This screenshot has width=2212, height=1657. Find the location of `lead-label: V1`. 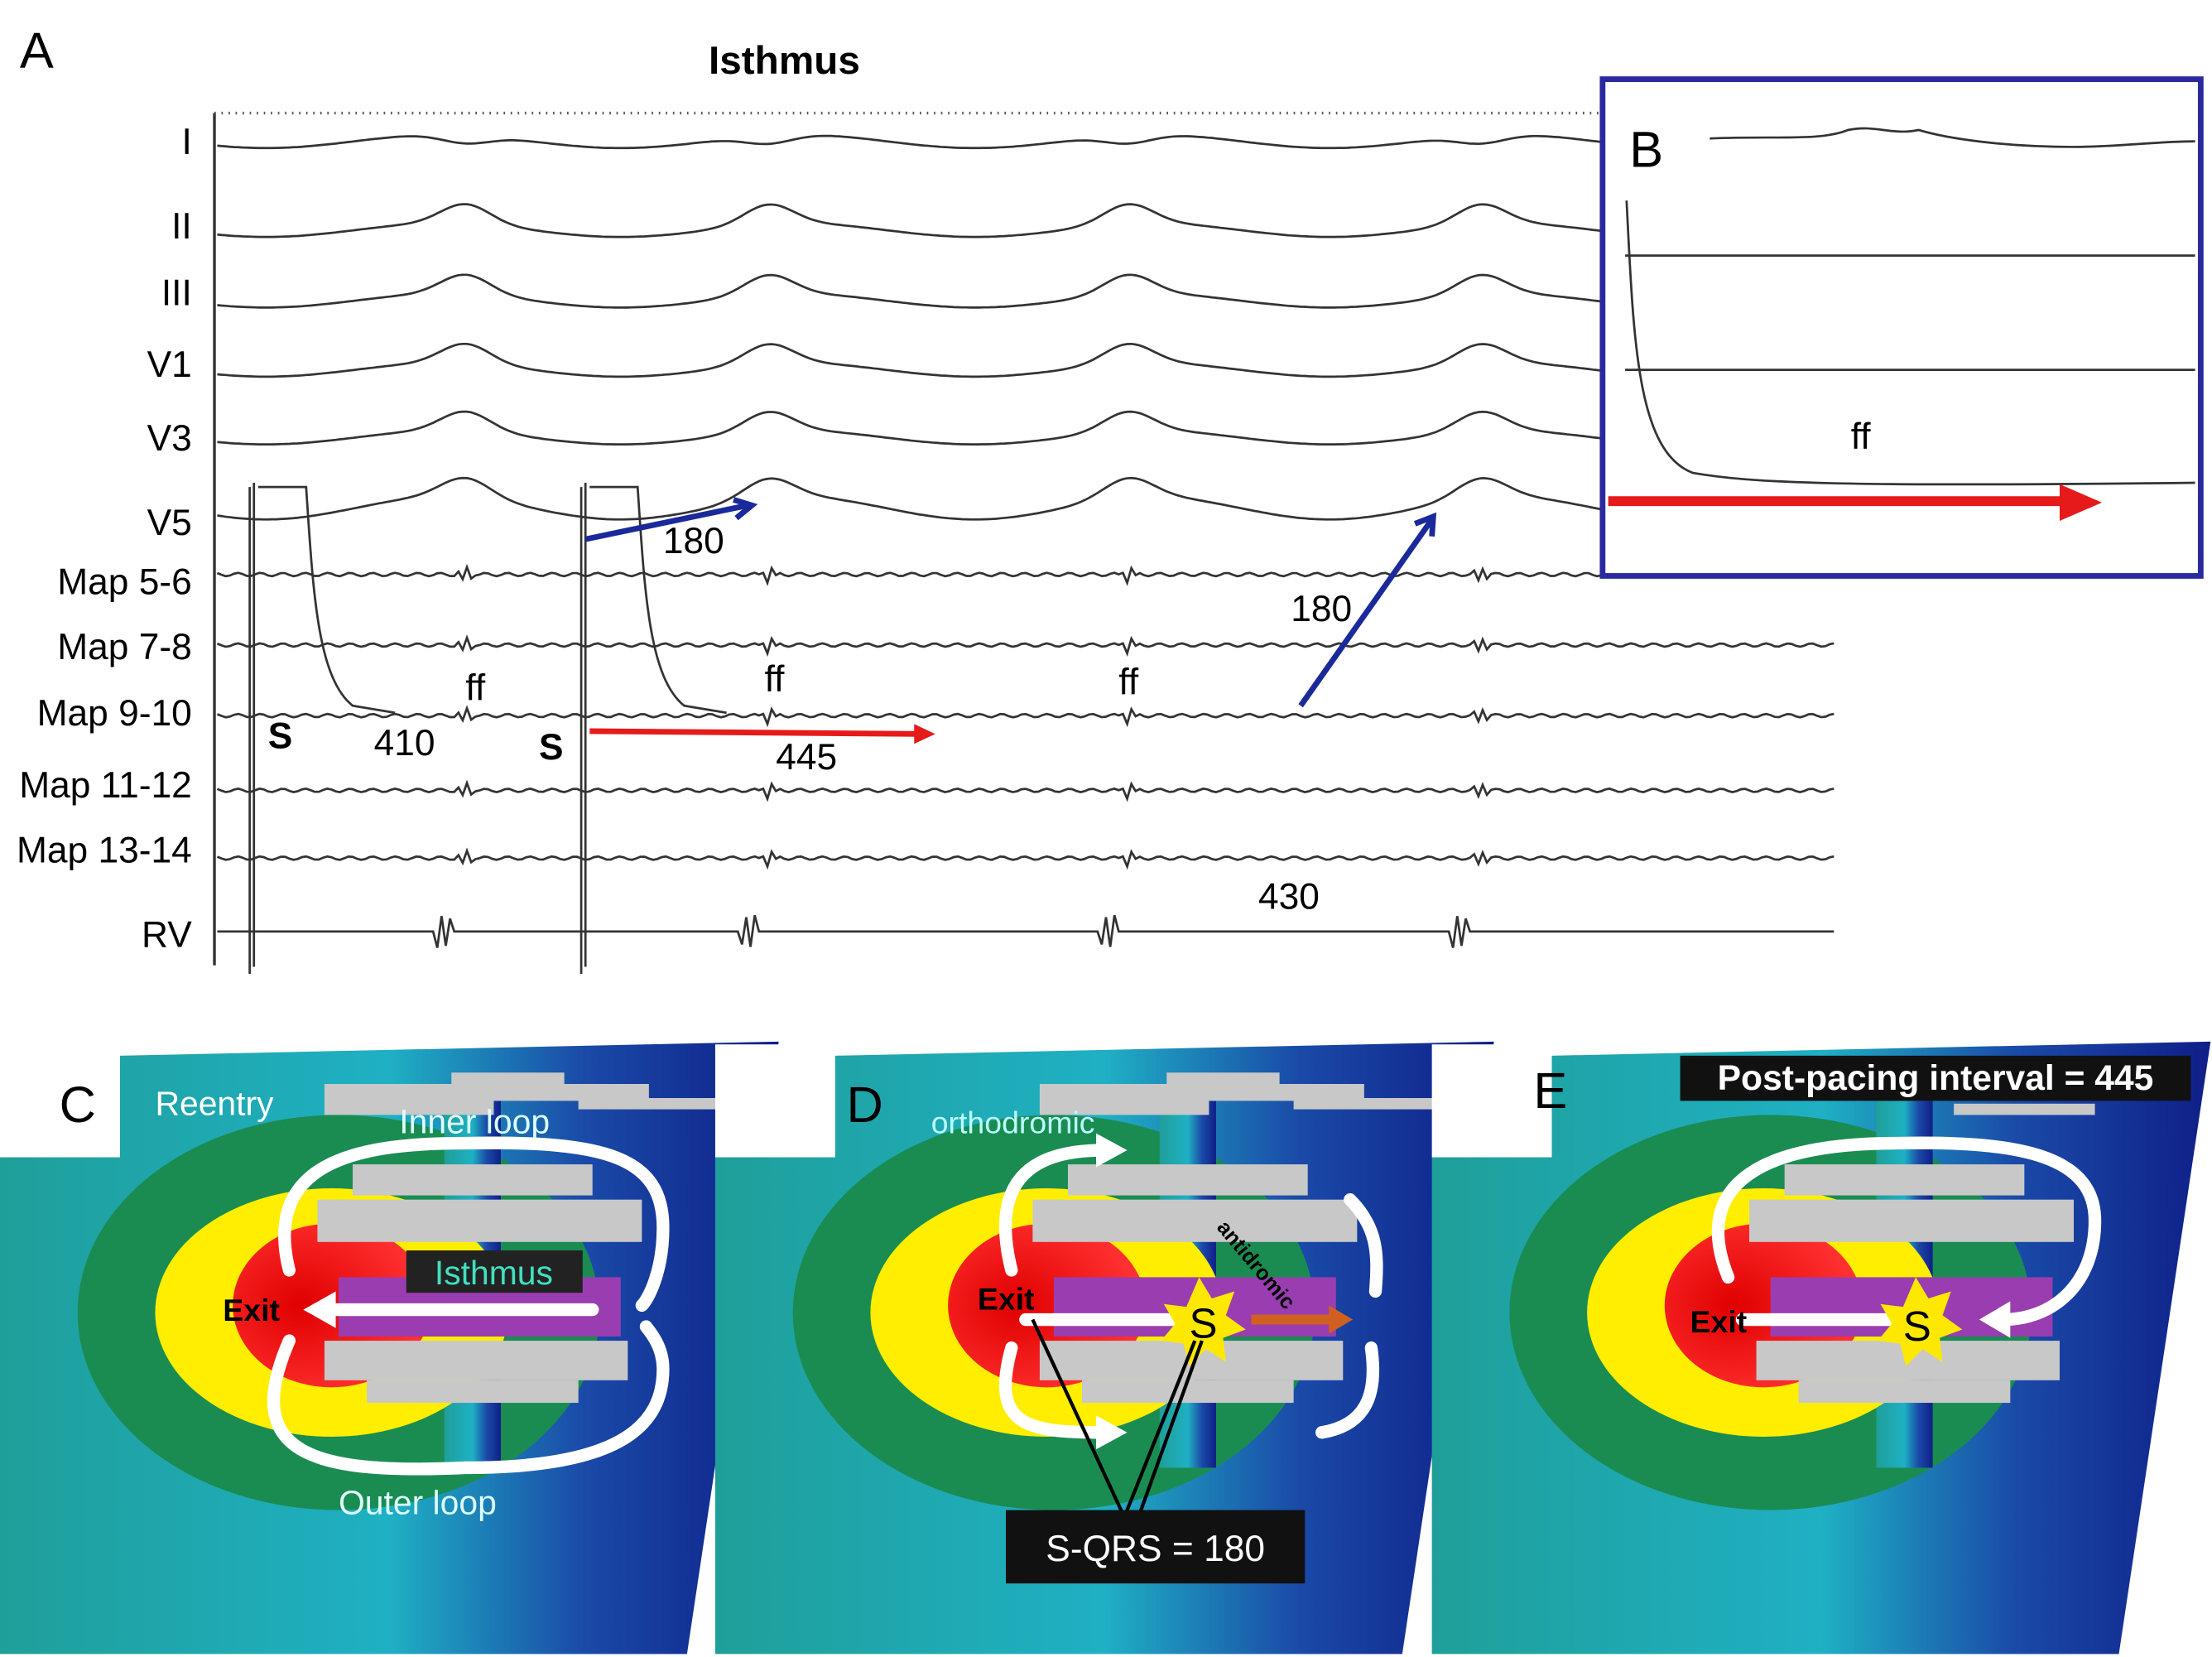

lead-label: V1 is located at coordinates (169, 364).